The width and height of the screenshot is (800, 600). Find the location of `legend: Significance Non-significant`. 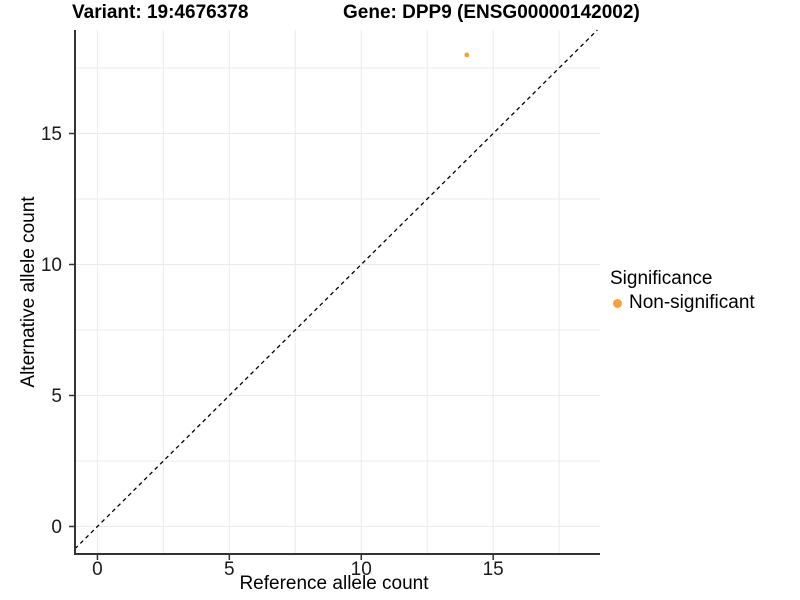

legend: Significance Non-significant is located at coordinates (682, 291).